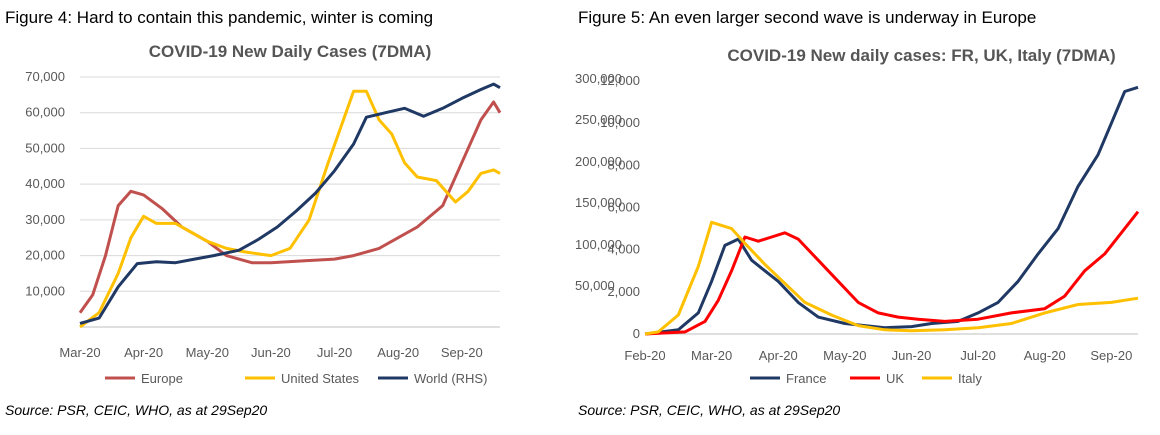 The height and width of the screenshot is (435, 1160). What do you see at coordinates (623, 291) in the screenshot?
I see `y-right-tick-label: 2,000` at bounding box center [623, 291].